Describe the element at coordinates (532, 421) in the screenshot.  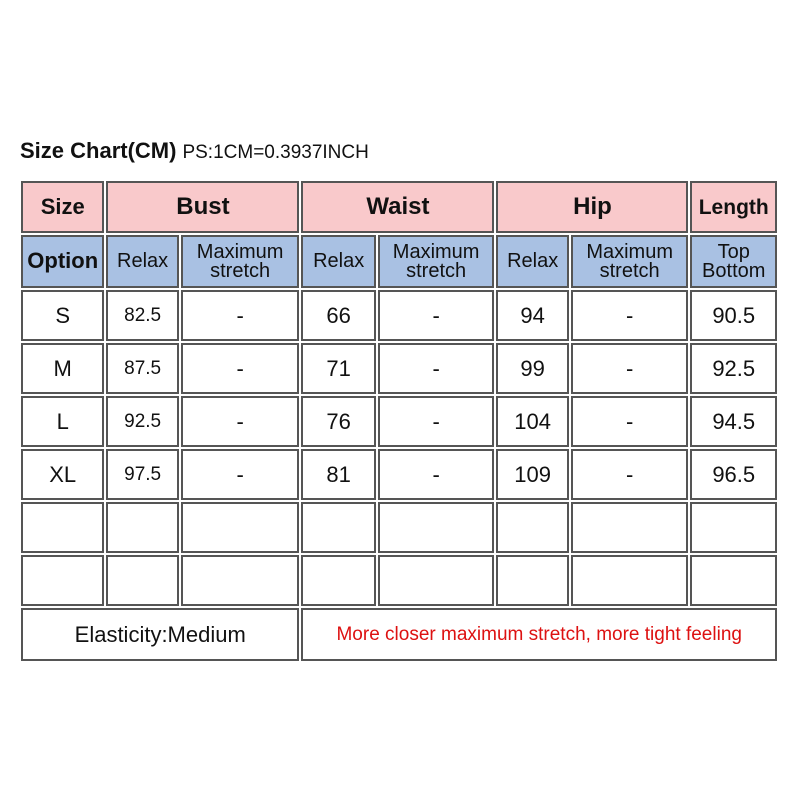
I see `data-cell: 104` at that location.